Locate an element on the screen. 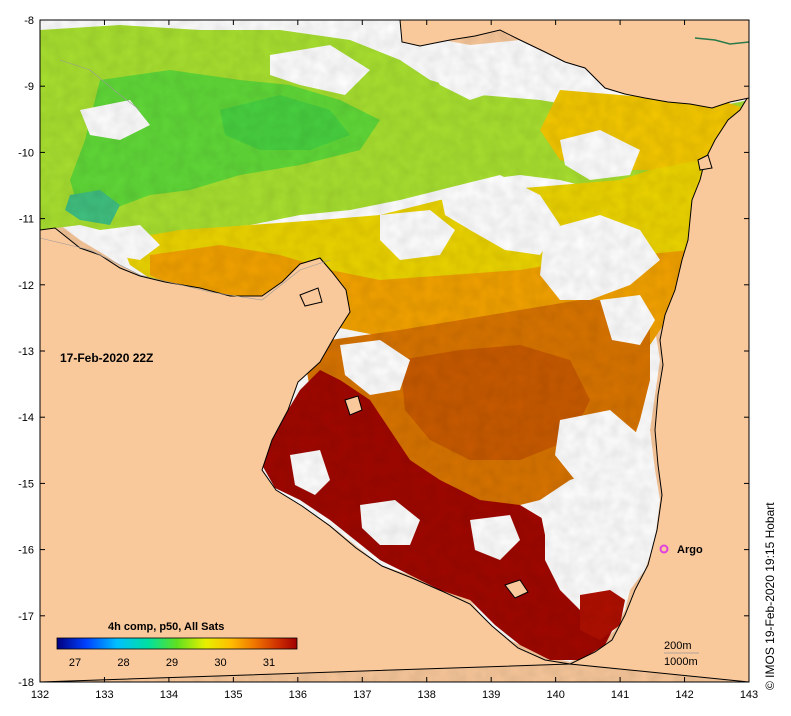  colorbar-tick-label: 29 is located at coordinates (172, 663).